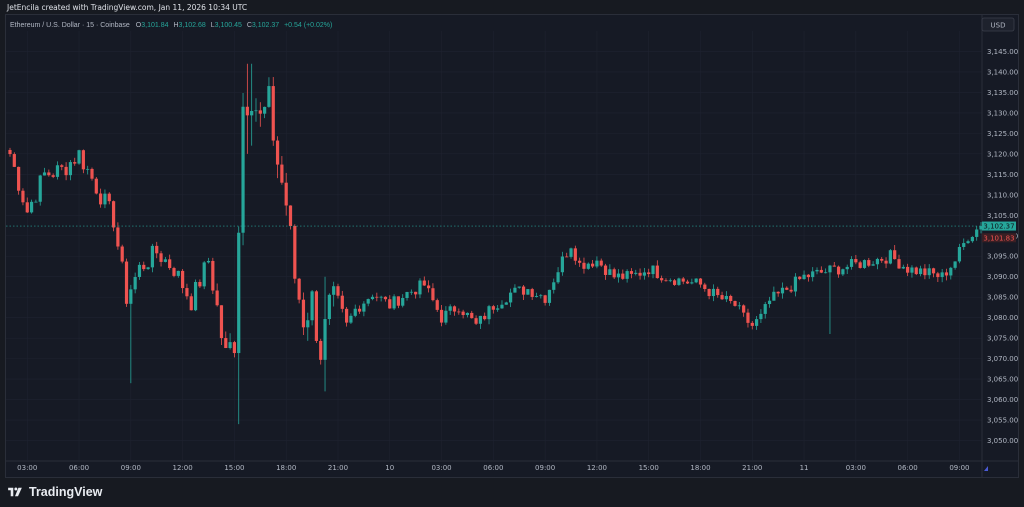 This screenshot has width=1024, height=507. Describe the element at coordinates (1002, 400) in the screenshot. I see `price-tick-label: 3,060.00` at that location.